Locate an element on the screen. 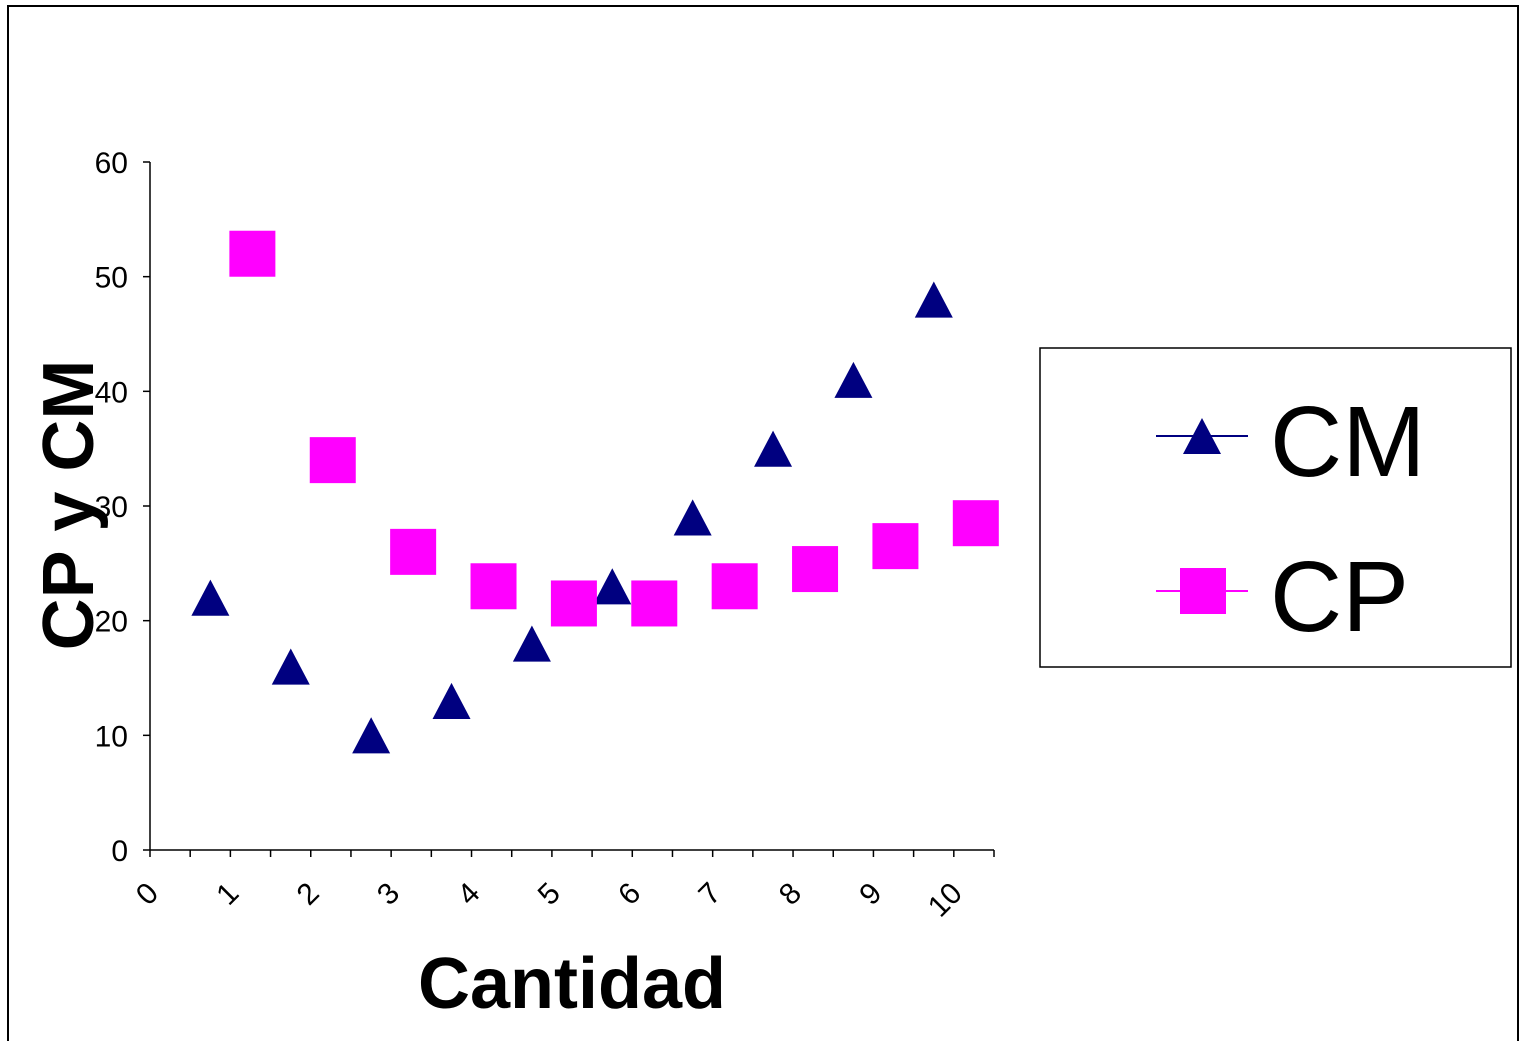 This screenshot has height=1041, width=1520. y-tick-label: 50 is located at coordinates (111, 278).